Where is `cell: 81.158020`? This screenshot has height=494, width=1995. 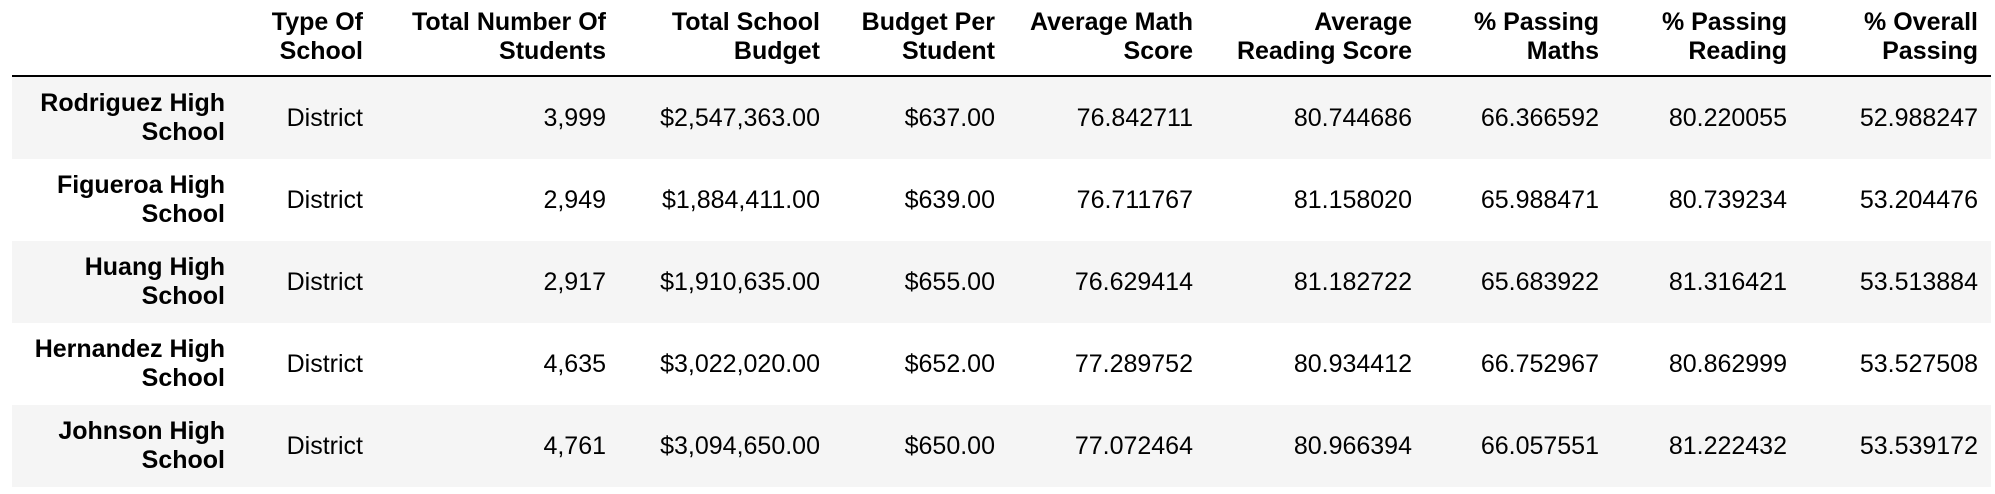 cell: 81.158020 is located at coordinates (1352, 199).